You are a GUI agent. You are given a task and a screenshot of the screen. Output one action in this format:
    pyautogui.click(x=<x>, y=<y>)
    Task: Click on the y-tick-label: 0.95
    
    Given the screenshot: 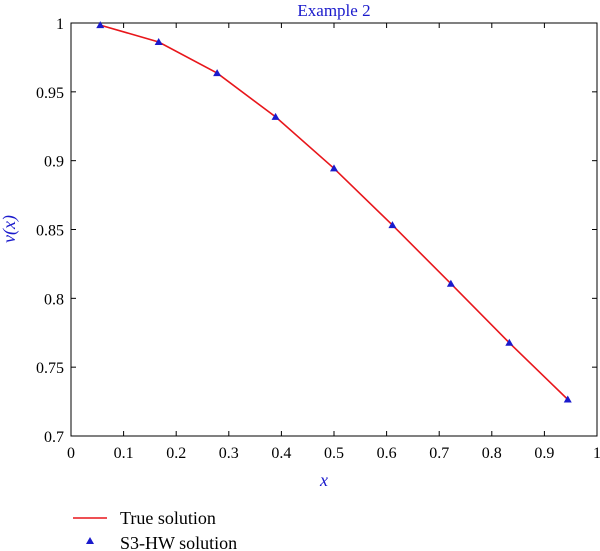 What is the action you would take?
    pyautogui.click(x=50, y=93)
    